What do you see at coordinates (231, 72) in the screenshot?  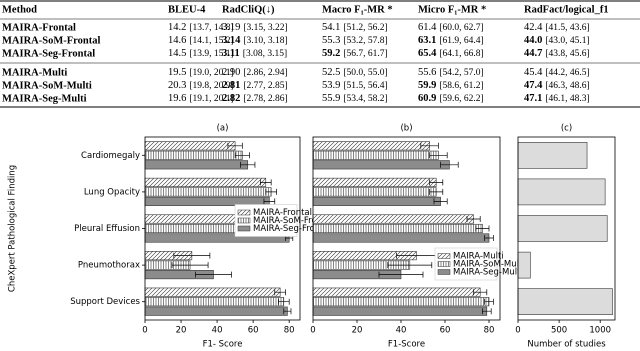 I see `cell-value: 2.90` at bounding box center [231, 72].